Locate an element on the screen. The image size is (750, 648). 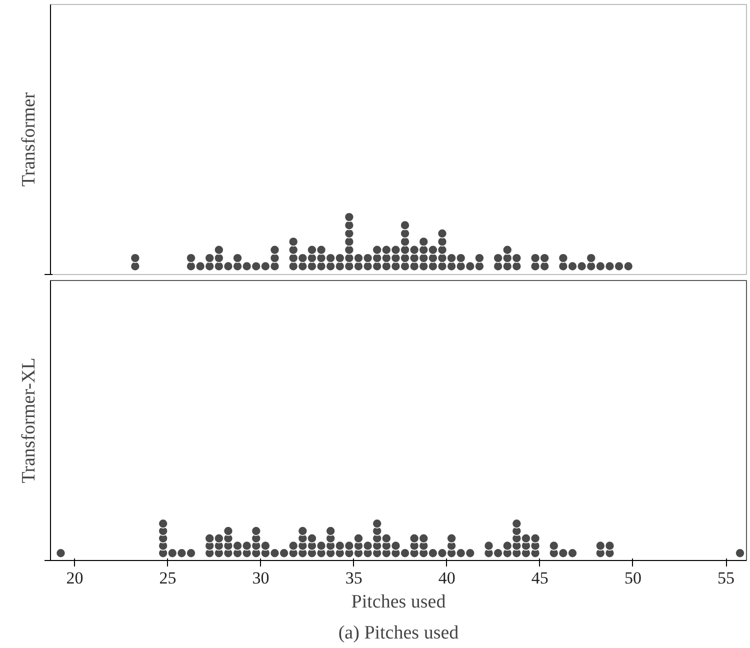
y-axis-title: Transformer is located at coordinates (29, 139).